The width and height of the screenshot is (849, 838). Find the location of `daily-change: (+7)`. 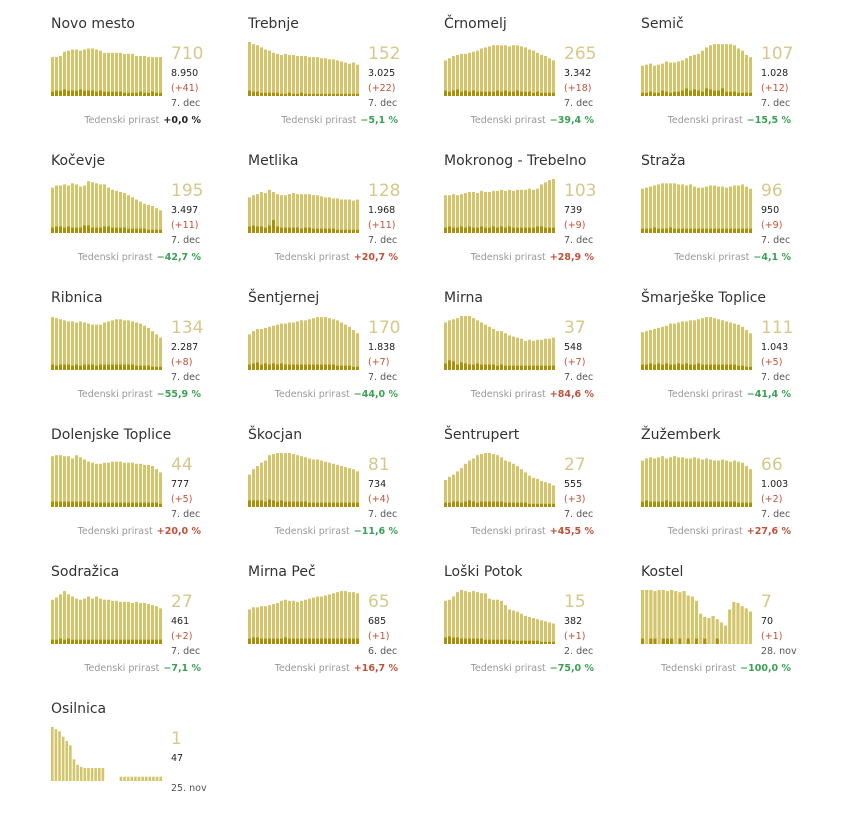

daily-change: (+7) is located at coordinates (575, 362).